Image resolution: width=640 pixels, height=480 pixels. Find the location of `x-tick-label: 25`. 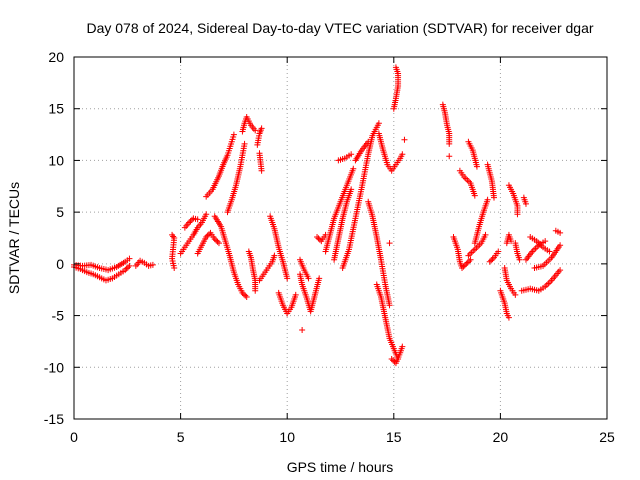

x-tick-label: 25 is located at coordinates (607, 437).